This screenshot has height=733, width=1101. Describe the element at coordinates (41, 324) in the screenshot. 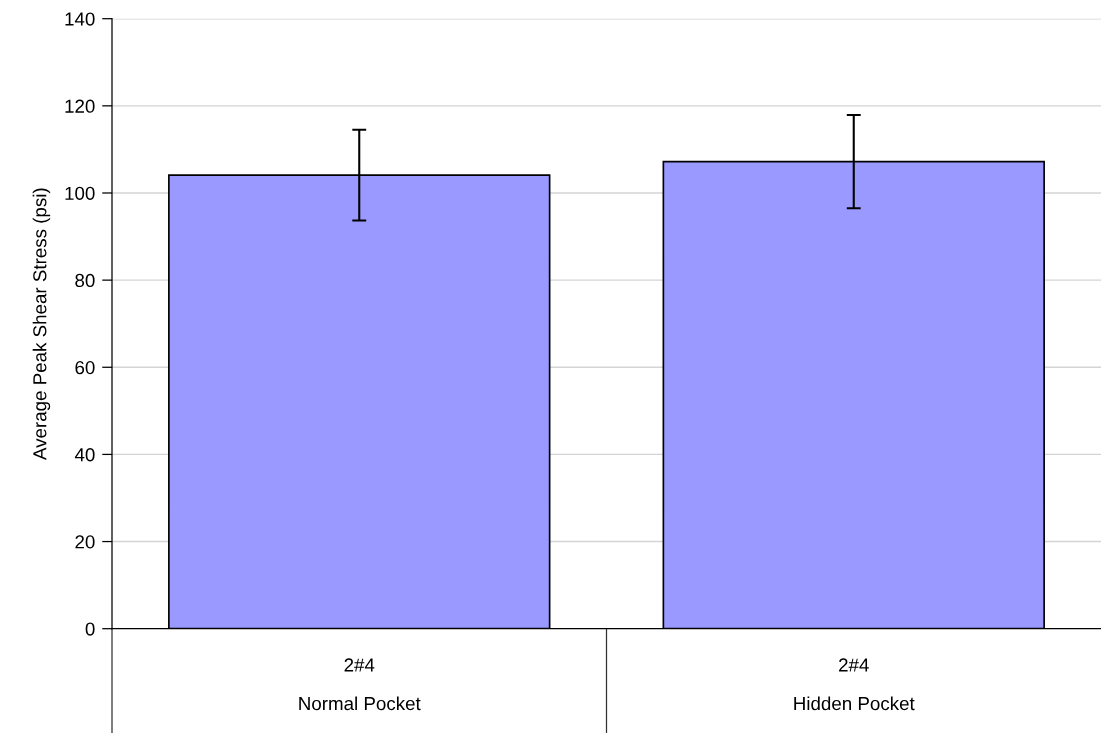

I see `y-axis-title: Average Peak Shear Stress (psi)` at that location.